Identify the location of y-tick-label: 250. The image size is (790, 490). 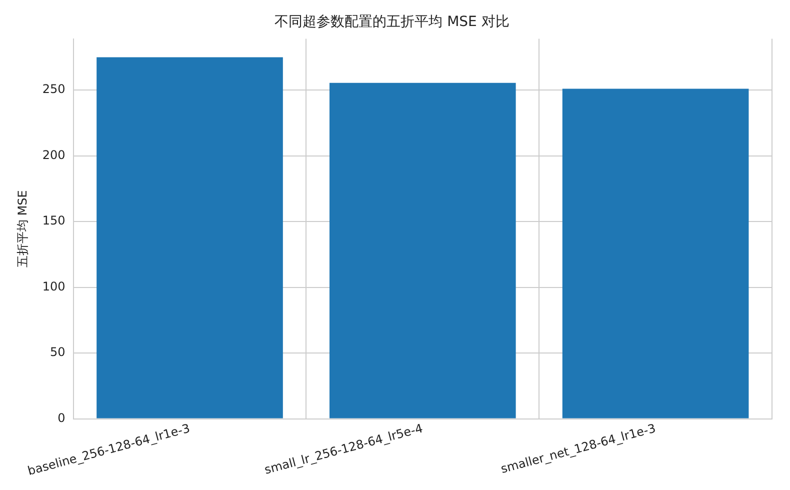
(54, 89).